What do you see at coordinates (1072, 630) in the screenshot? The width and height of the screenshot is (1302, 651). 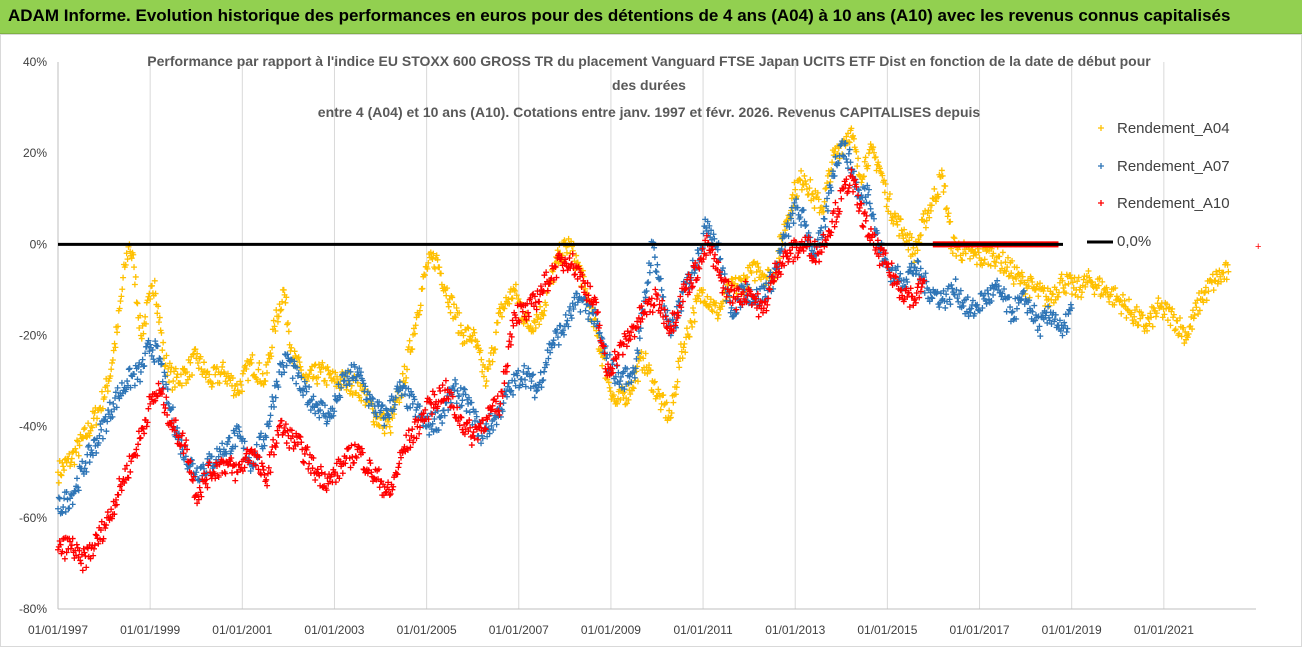 I see `x-tick-label: 01/01/2019` at bounding box center [1072, 630].